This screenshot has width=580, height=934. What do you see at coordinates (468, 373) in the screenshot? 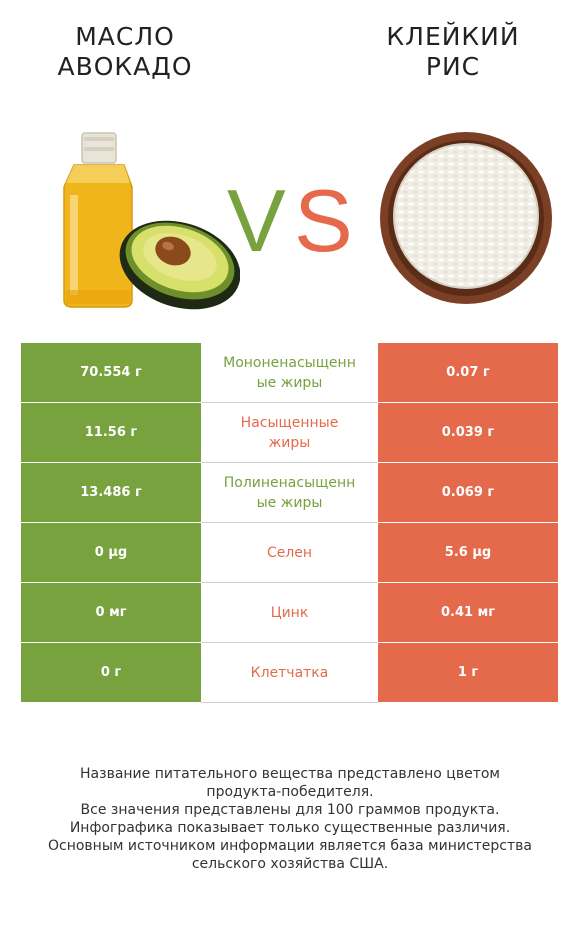
I see `right-value: 0.07 г` at bounding box center [468, 373].